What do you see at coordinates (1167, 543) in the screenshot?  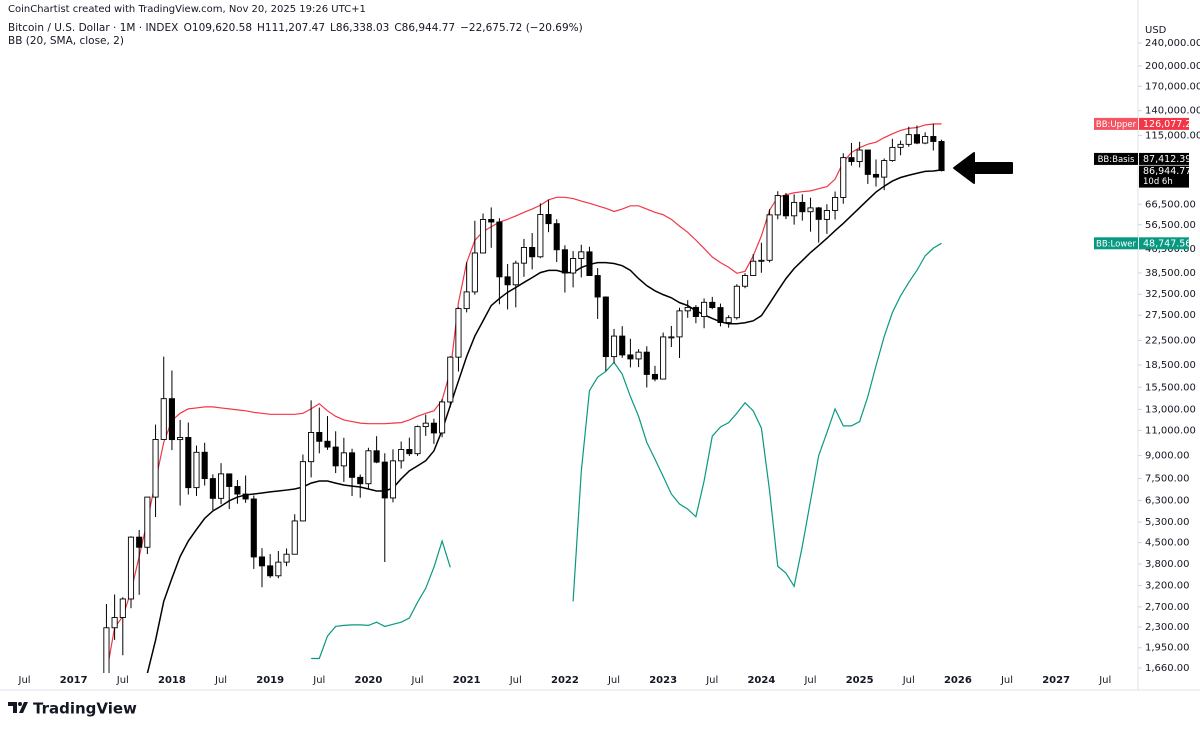 I see `y-tick-label: 4,500.00` at bounding box center [1167, 543].